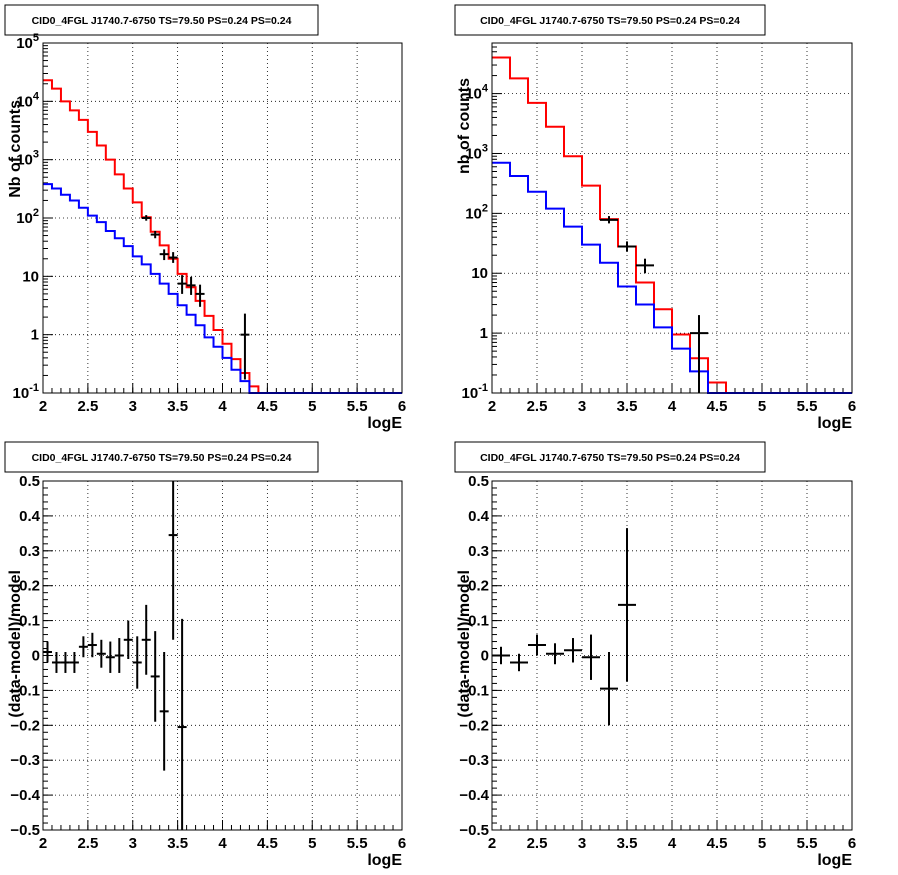 This screenshot has width=898, height=875. I want to click on y-axis-label: nb of counts, so click(464, 126).